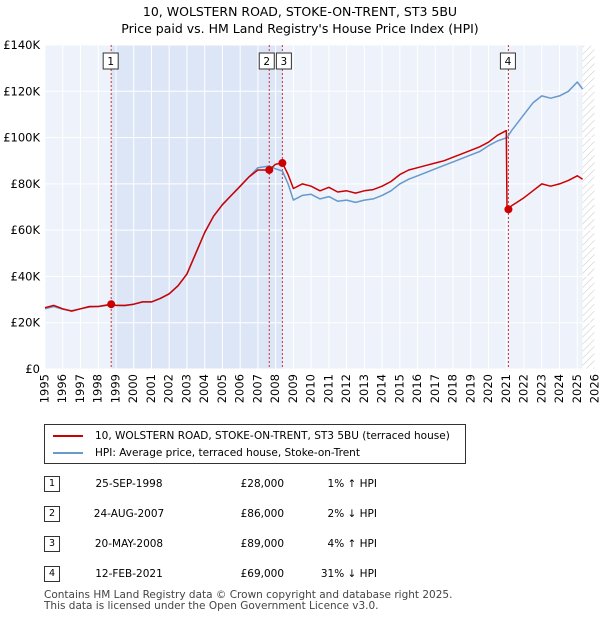 The image size is (600, 620). What do you see at coordinates (151, 388) in the screenshot?
I see `x-tick-label: 2001` at bounding box center [151, 388].